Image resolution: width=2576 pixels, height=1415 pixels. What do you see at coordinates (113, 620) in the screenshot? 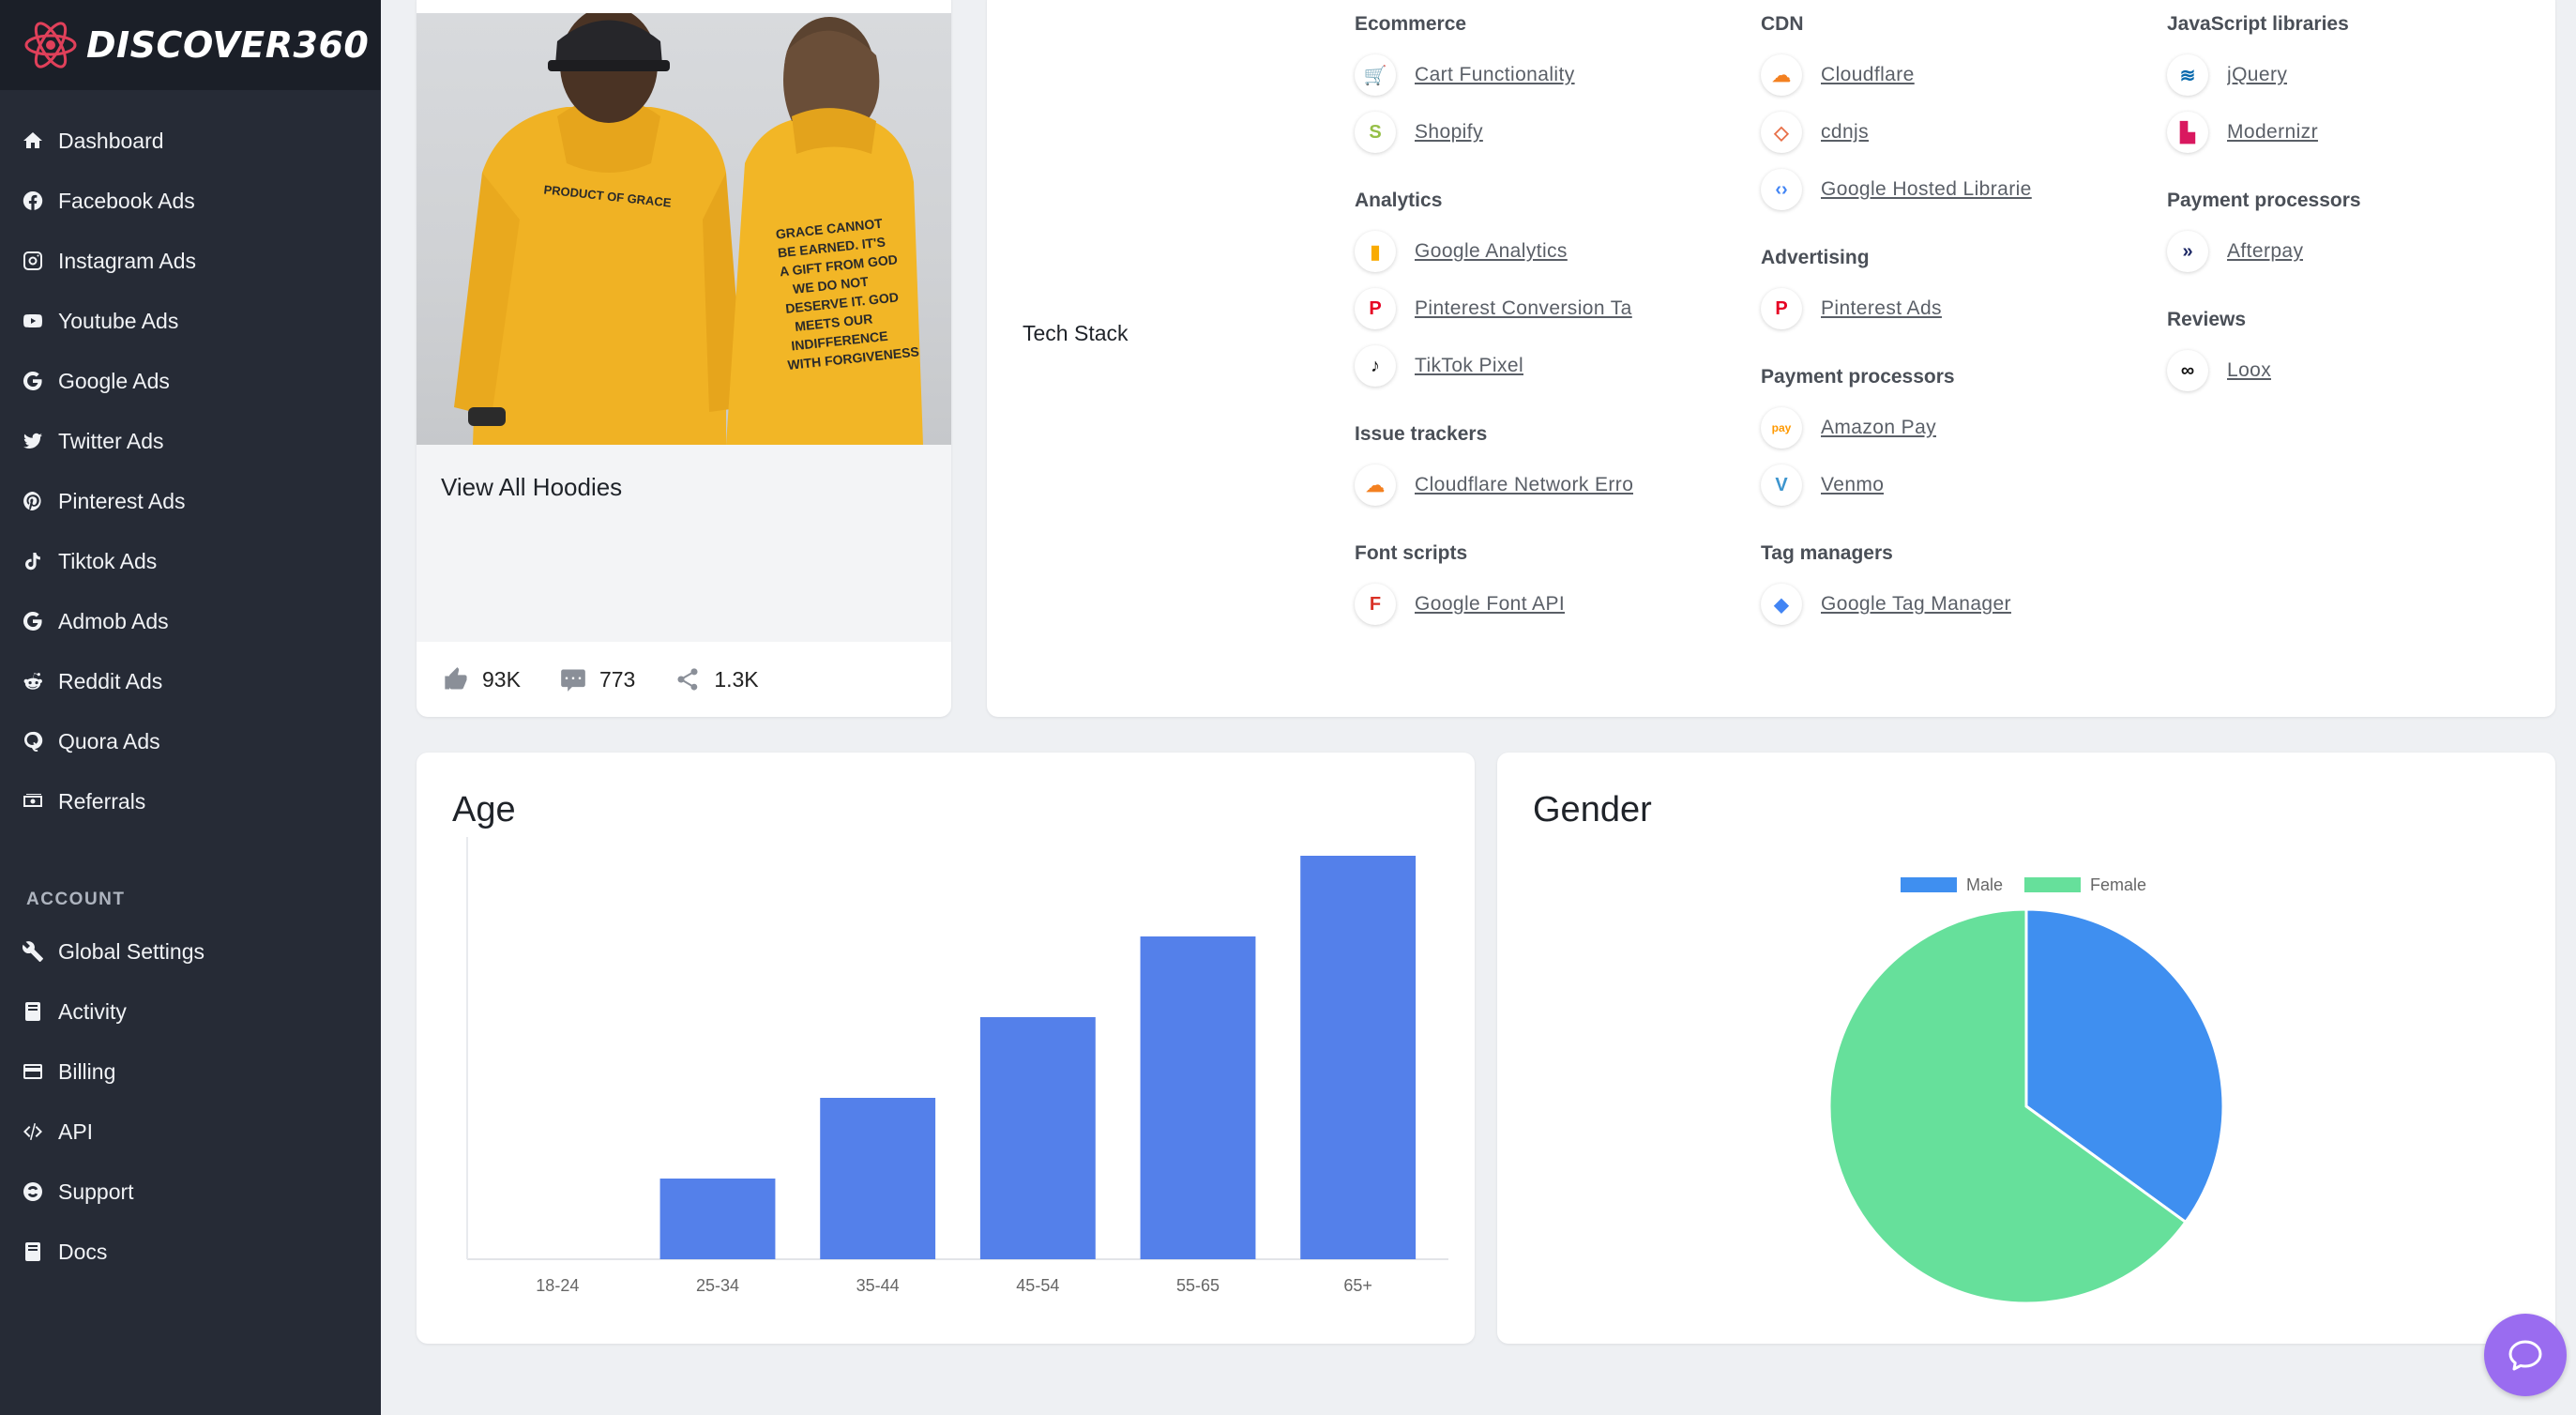
I see `sidebar-item-label: Admob Ads` at bounding box center [113, 620].